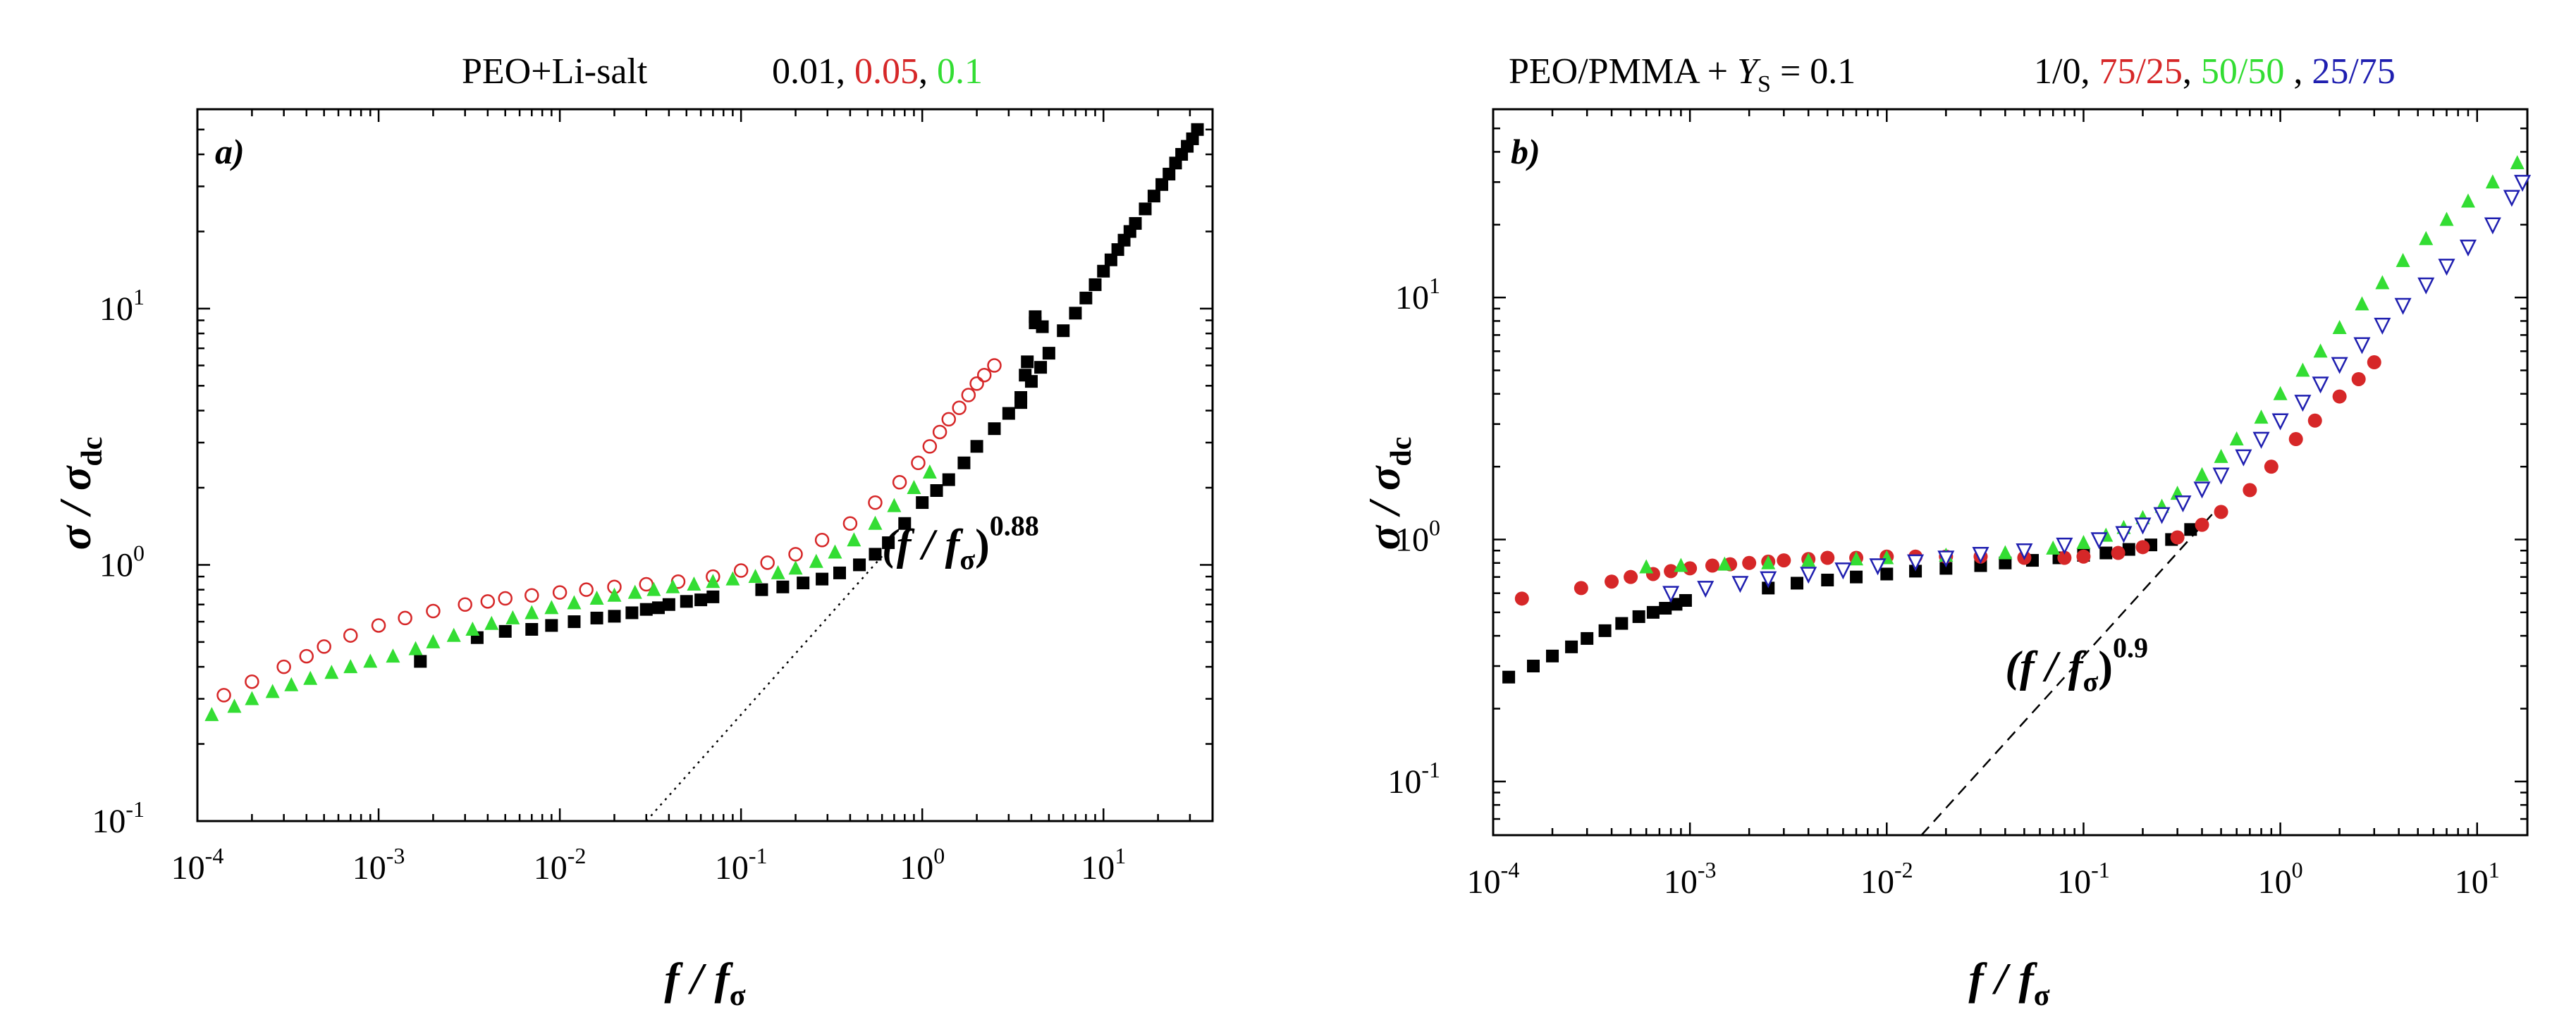 This screenshot has width=2576, height=1017. I want to click on panel-b-label: b), so click(1525, 151).